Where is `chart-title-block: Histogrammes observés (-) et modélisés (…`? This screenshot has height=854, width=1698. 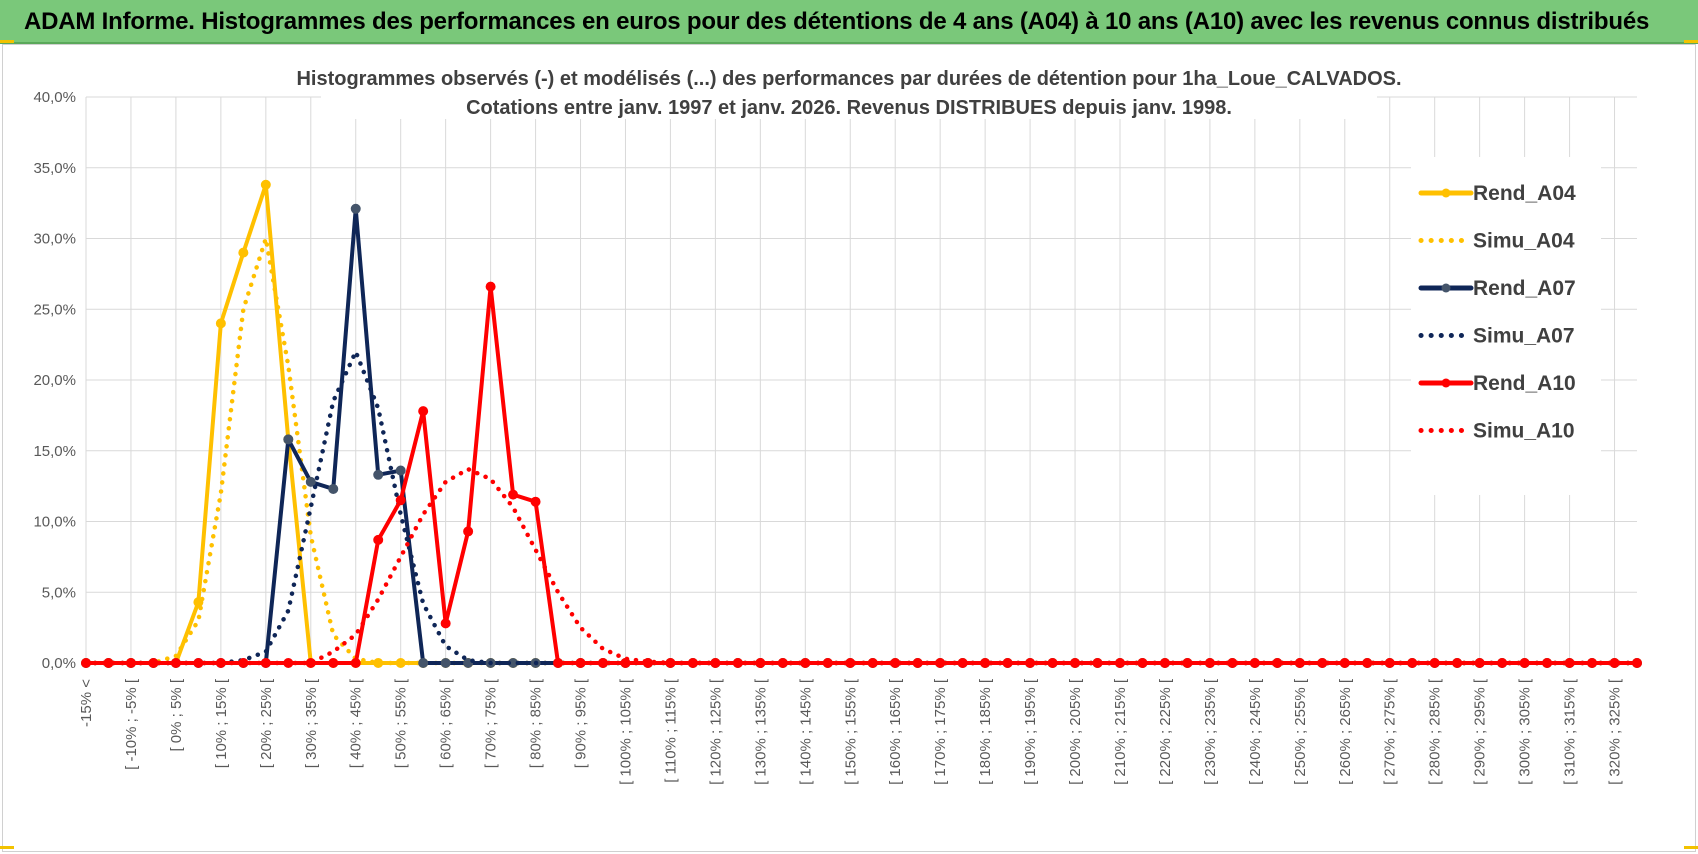
chart-title-block: Histogrammes observés (-) et modélisés (… is located at coordinates (849, 90).